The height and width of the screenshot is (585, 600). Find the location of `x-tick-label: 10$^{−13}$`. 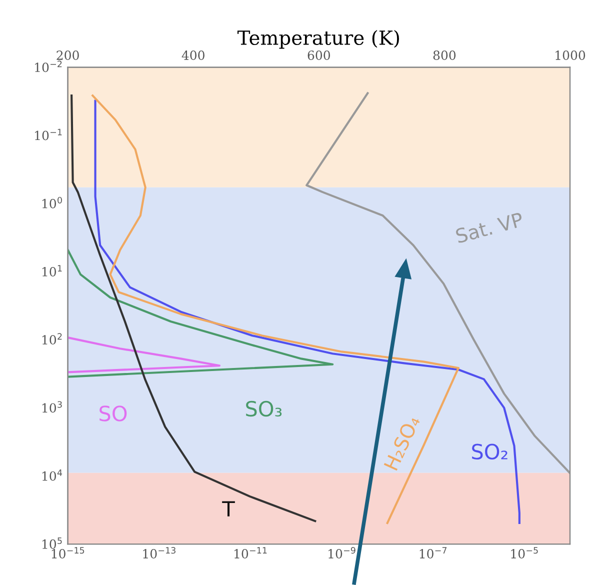

x-tick-label: 10$^{−13}$ is located at coordinates (159, 552).